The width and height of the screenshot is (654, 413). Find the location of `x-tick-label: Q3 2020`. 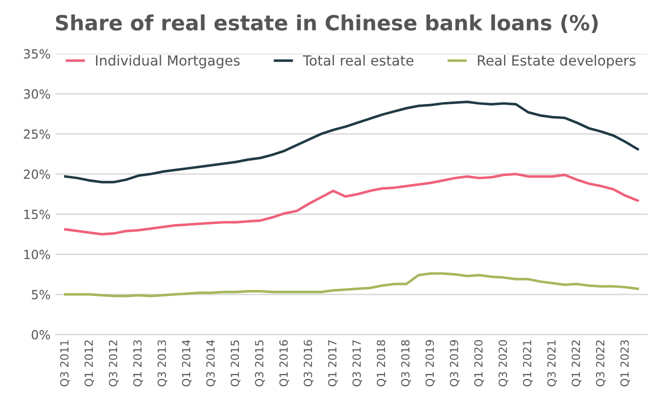

x-tick-label: Q3 2020 is located at coordinates (503, 363).